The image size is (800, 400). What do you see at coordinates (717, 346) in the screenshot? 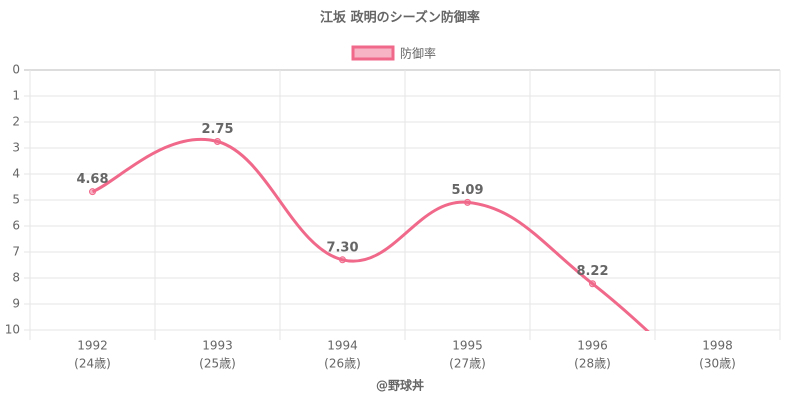
I see `x-tick-label: 1998` at bounding box center [717, 346].